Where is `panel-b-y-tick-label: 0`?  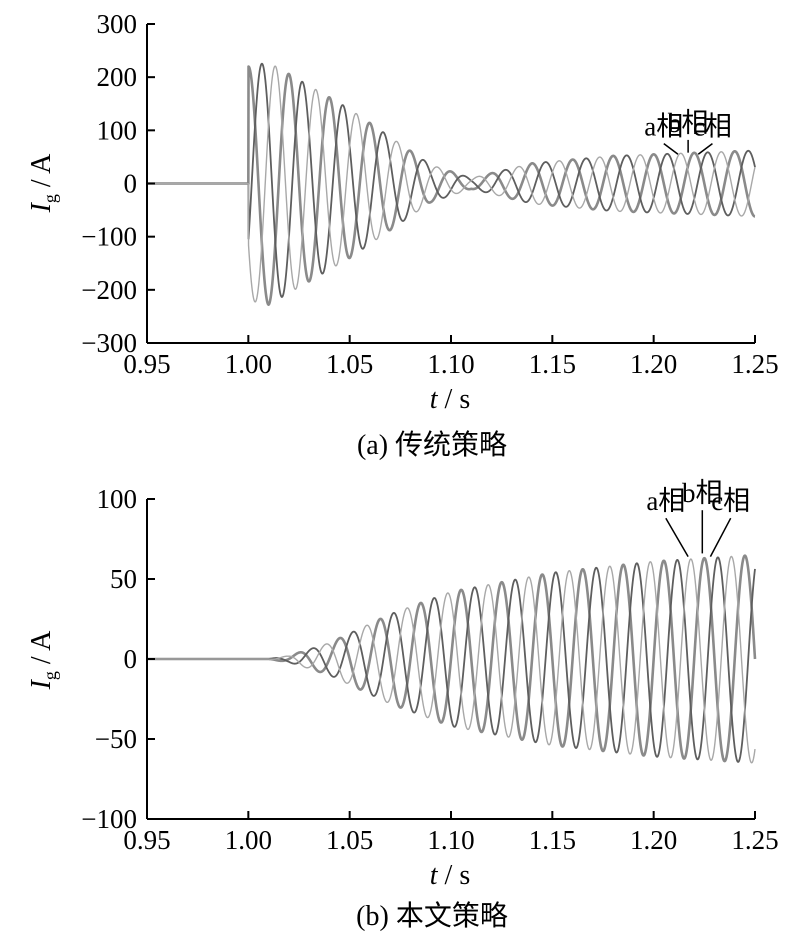
panel-b-y-tick-label: 0 is located at coordinates (131, 659).